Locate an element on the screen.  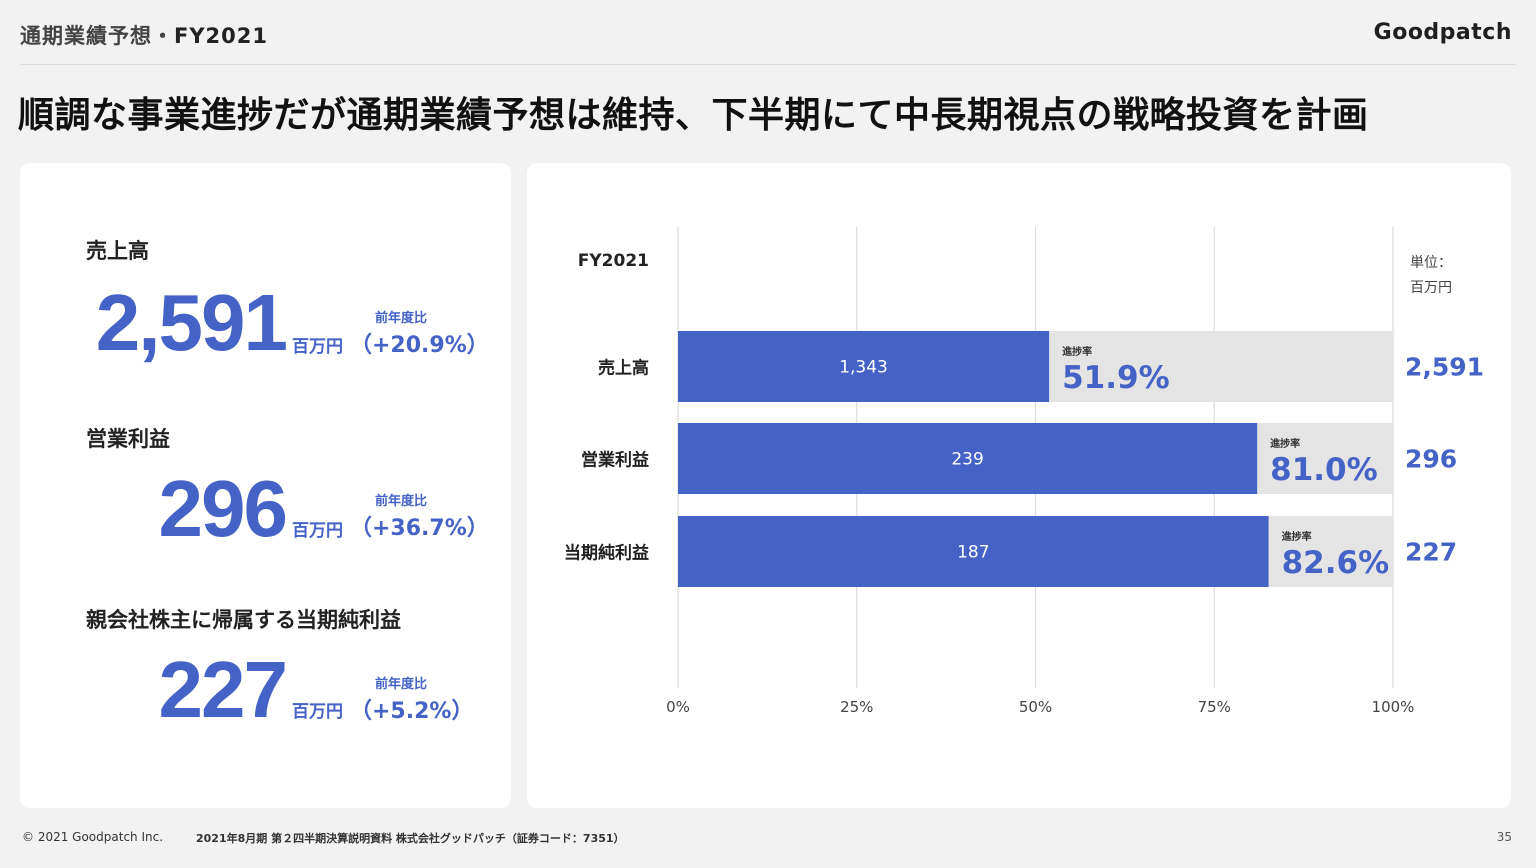
kpi-yoy-revenue: （+20.9%） is located at coordinates (419, 345).